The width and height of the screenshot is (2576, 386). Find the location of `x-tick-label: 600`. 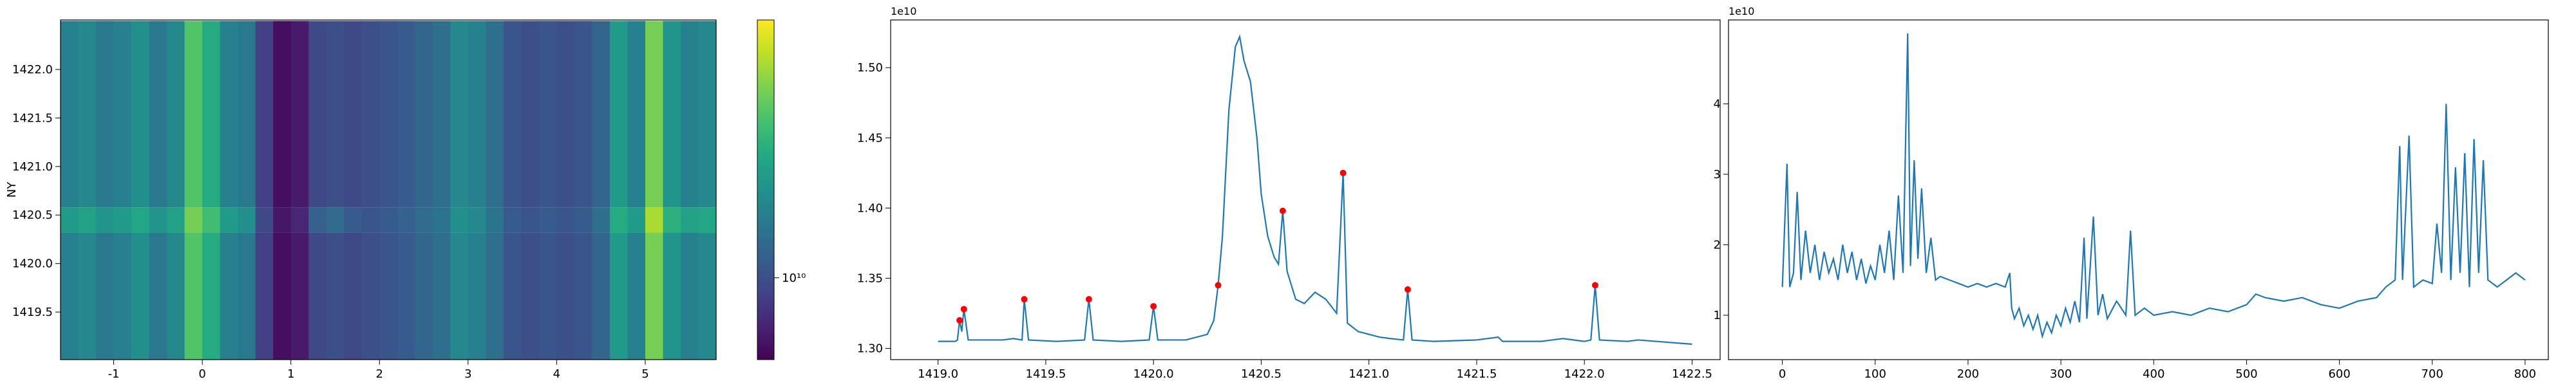

x-tick-label: 600 is located at coordinates (2339, 374).